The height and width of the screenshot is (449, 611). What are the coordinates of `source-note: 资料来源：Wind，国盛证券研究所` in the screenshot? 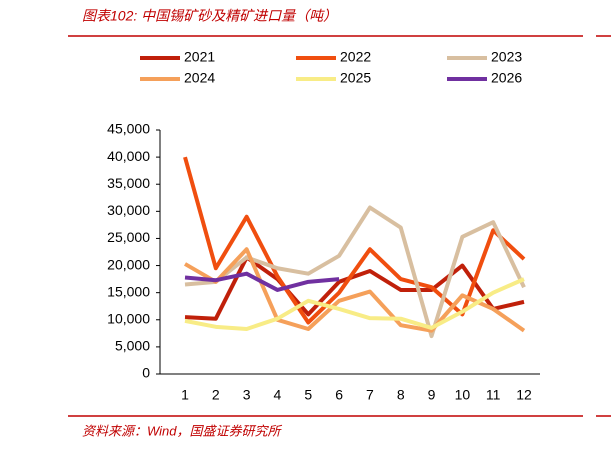 It's located at (182, 430).